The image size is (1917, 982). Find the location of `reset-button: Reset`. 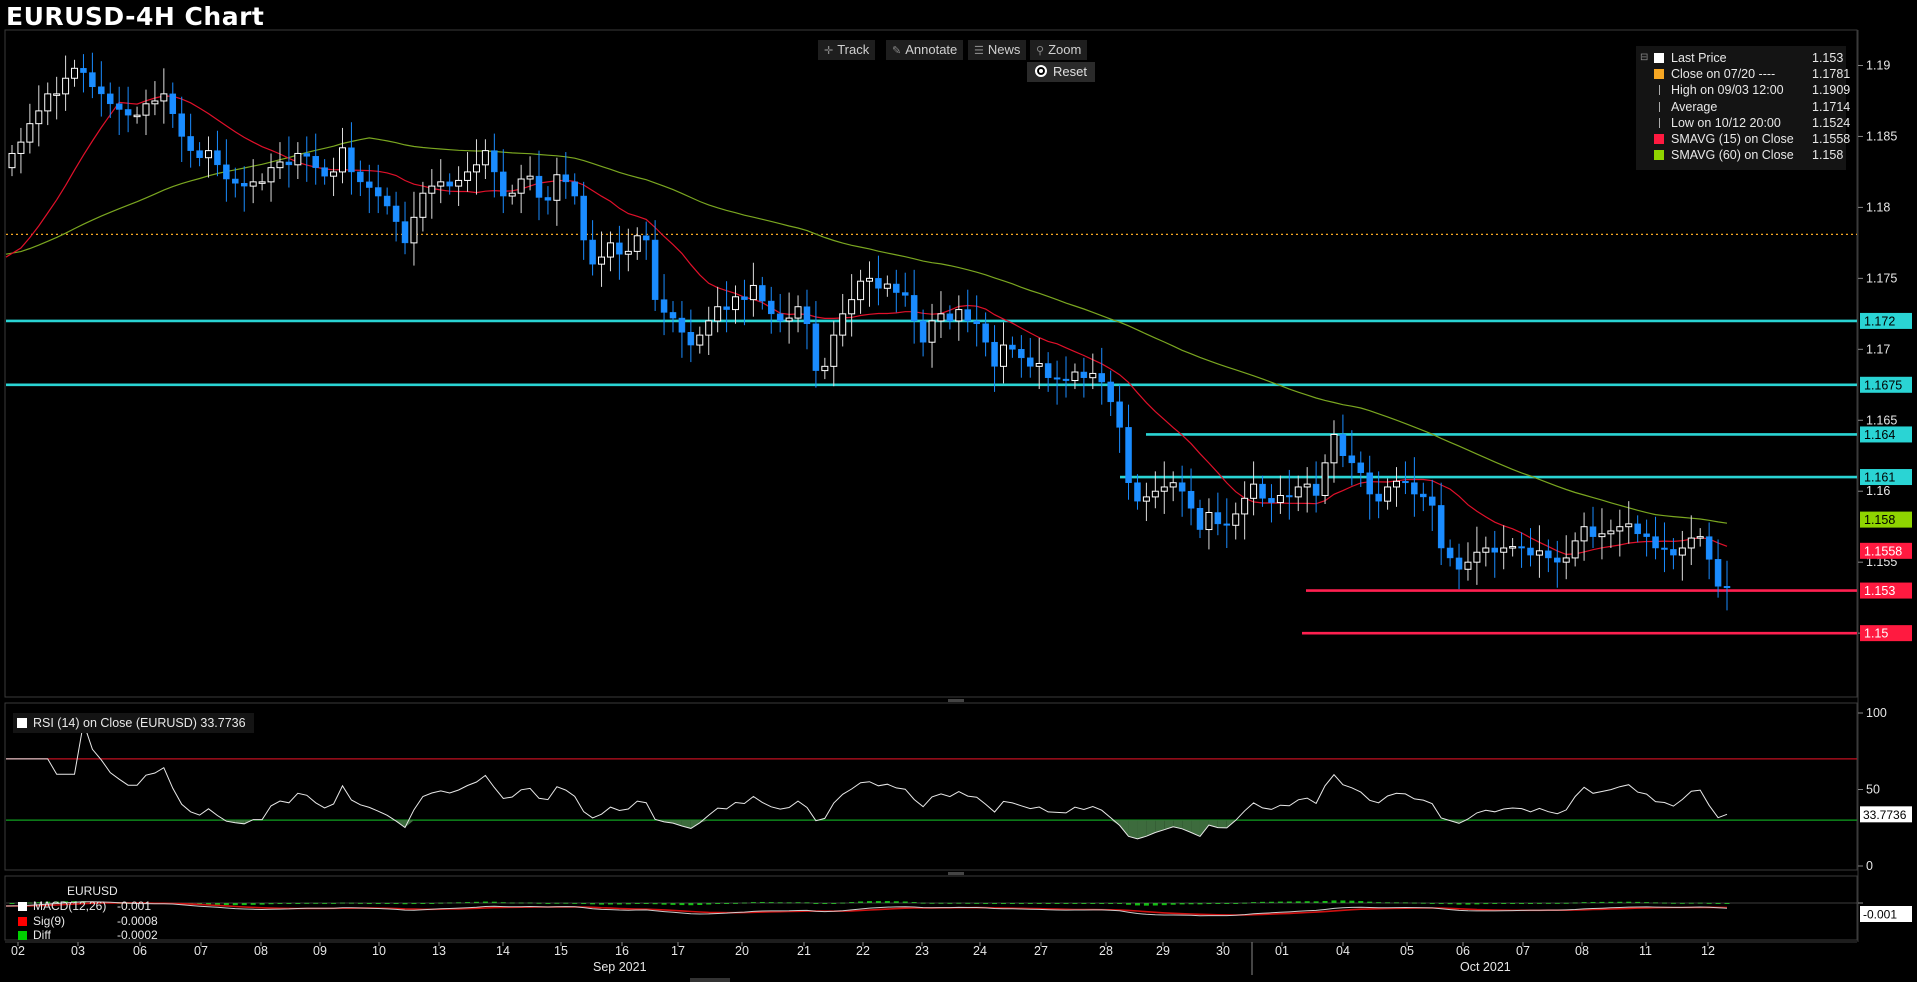

reset-button: Reset is located at coordinates (1061, 72).